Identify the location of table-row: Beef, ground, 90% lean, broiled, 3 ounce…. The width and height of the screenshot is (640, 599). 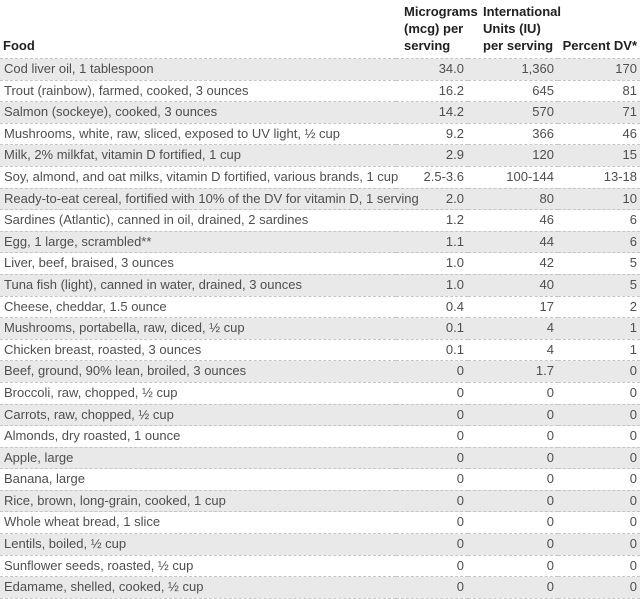
(320, 371).